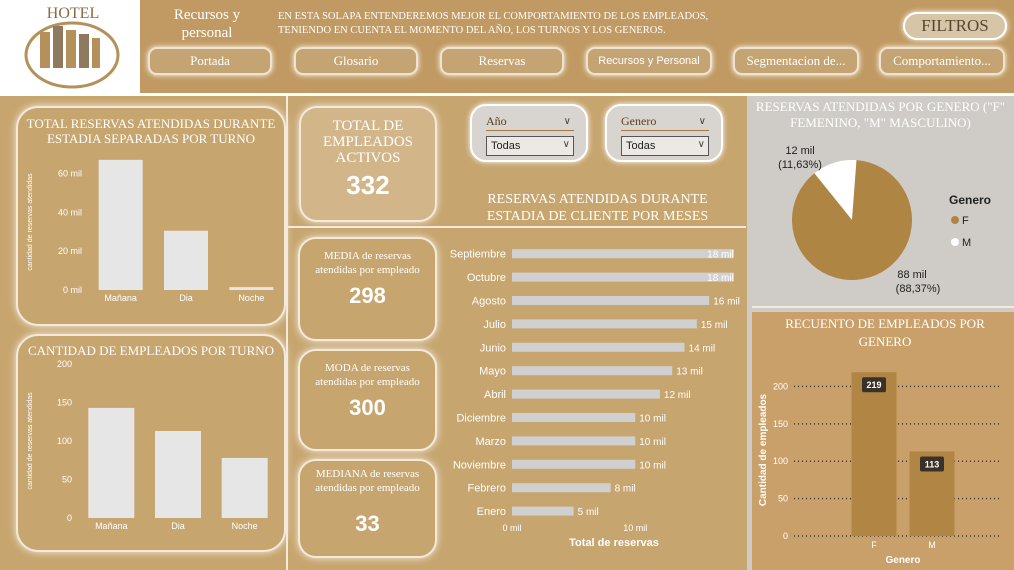  I want to click on data-label: 219, so click(873, 385).